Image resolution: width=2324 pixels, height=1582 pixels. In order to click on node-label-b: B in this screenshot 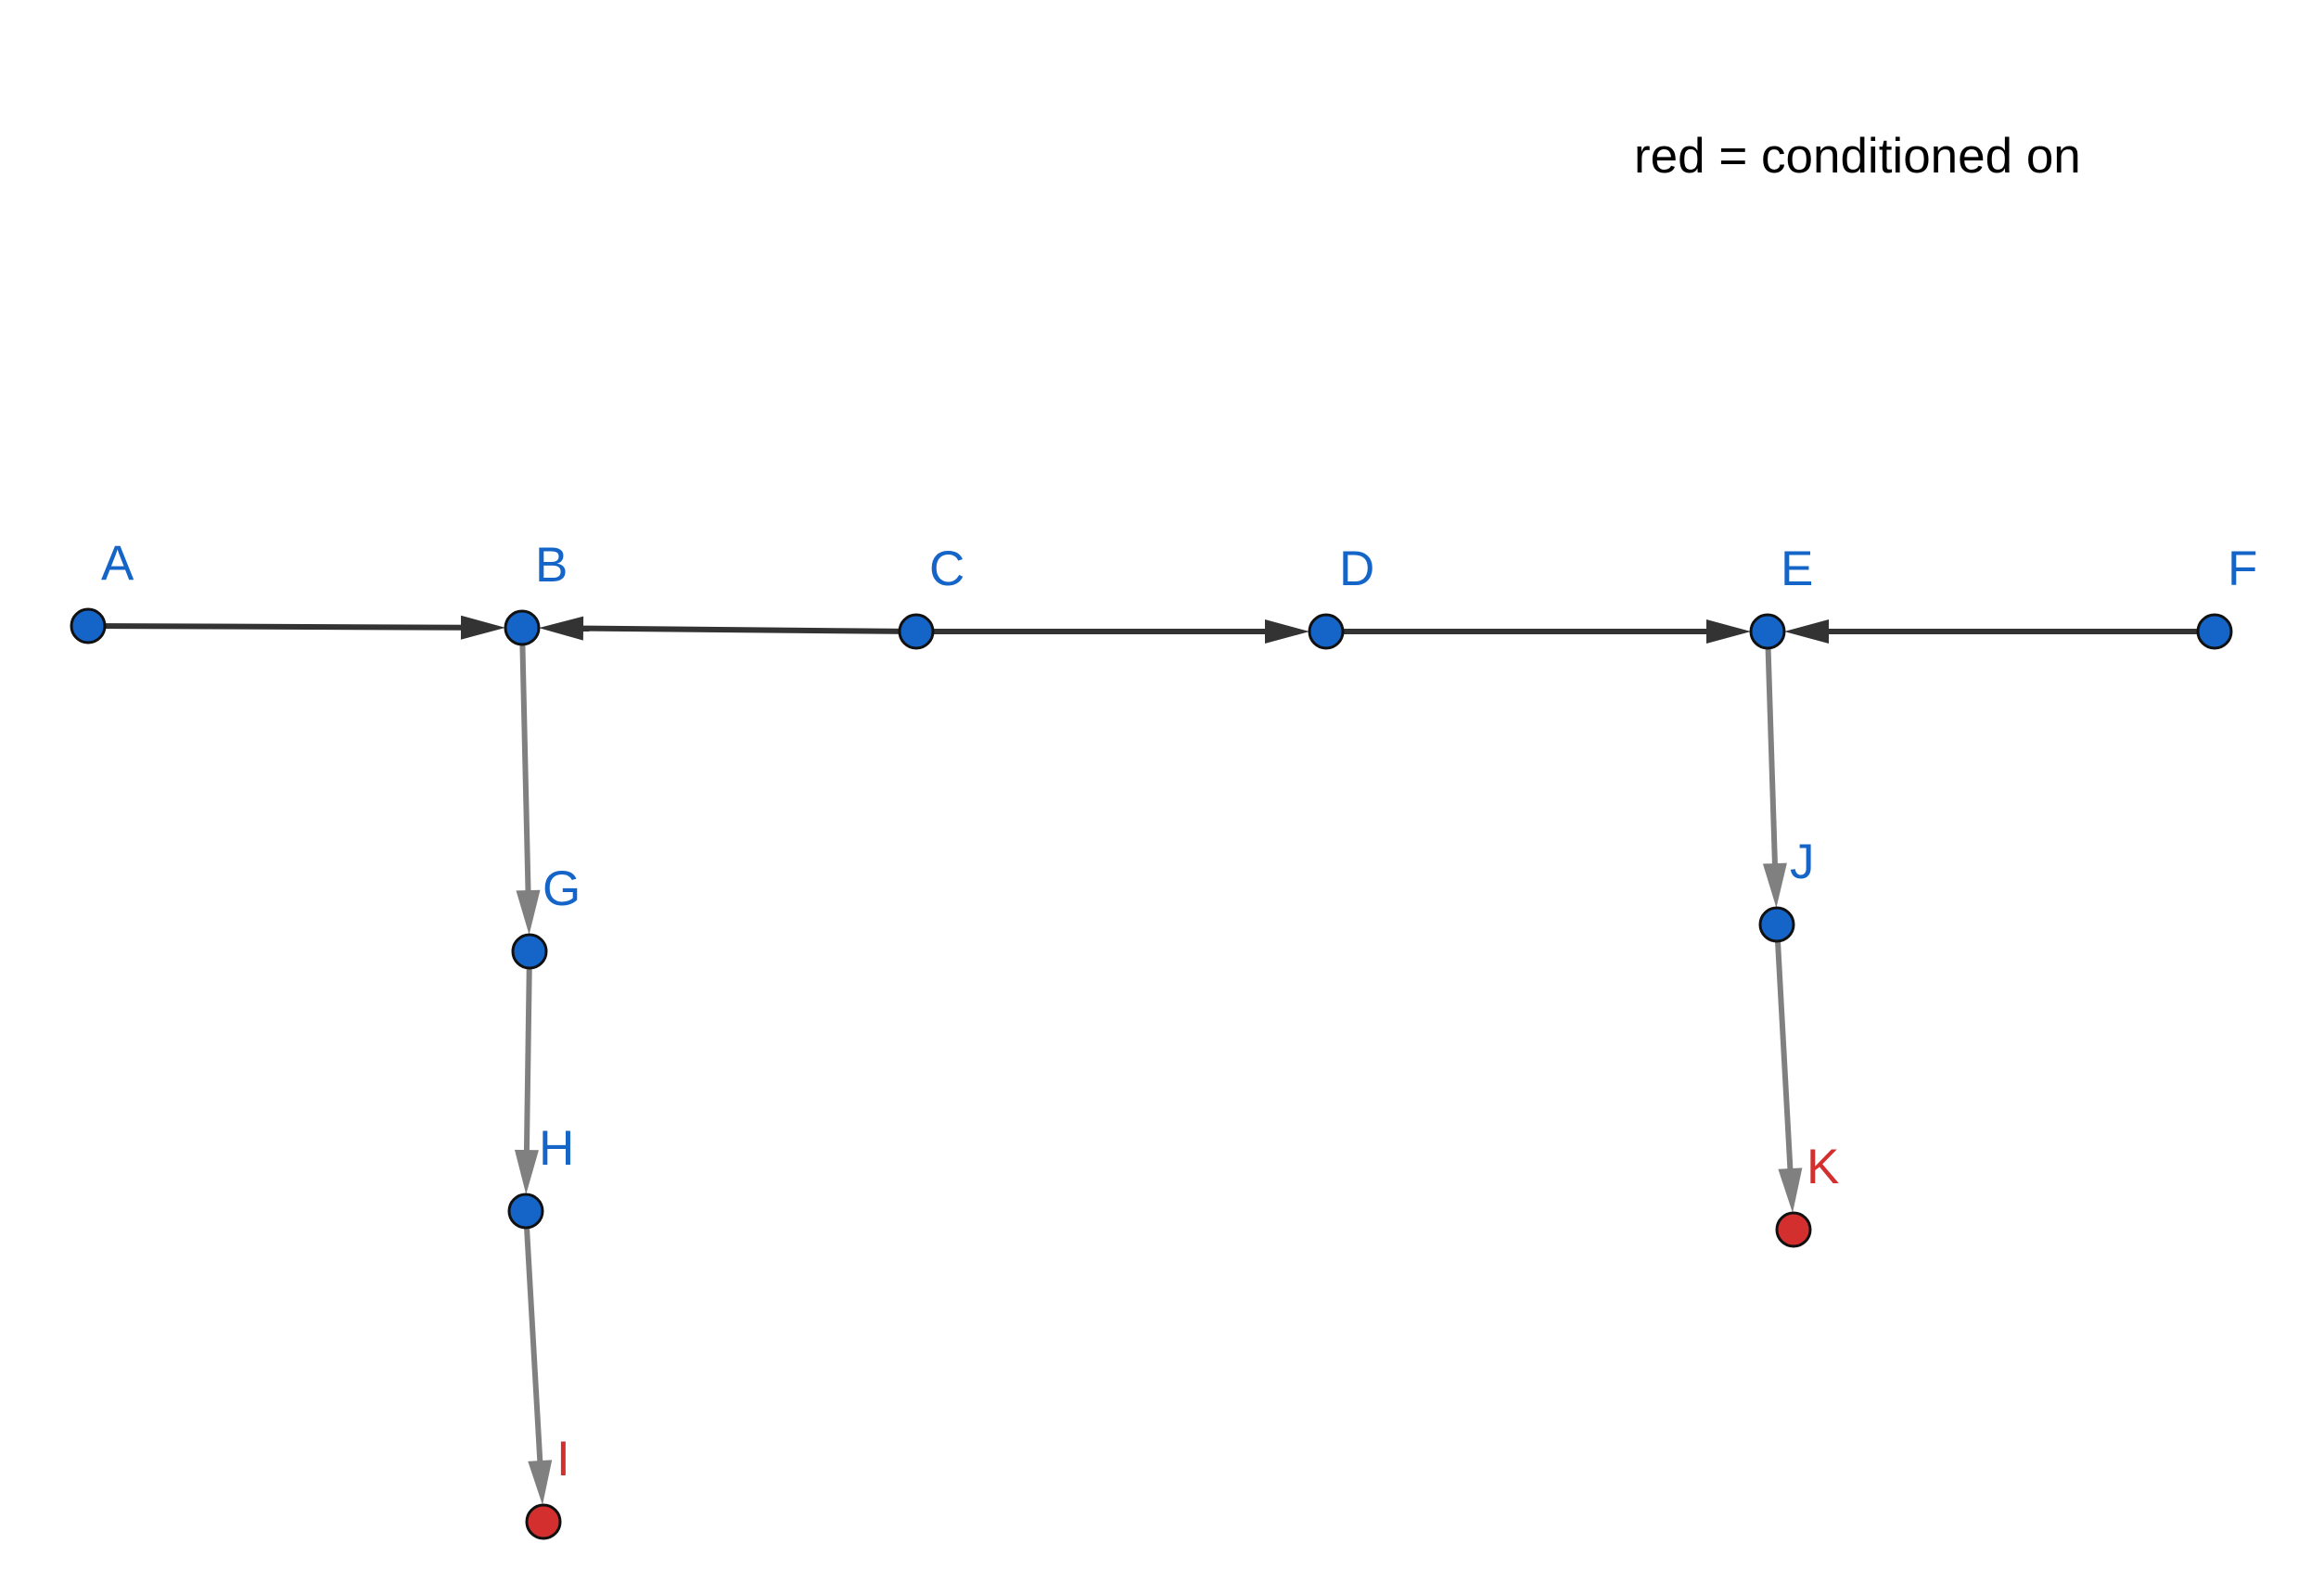, I will do `click(552, 565)`.